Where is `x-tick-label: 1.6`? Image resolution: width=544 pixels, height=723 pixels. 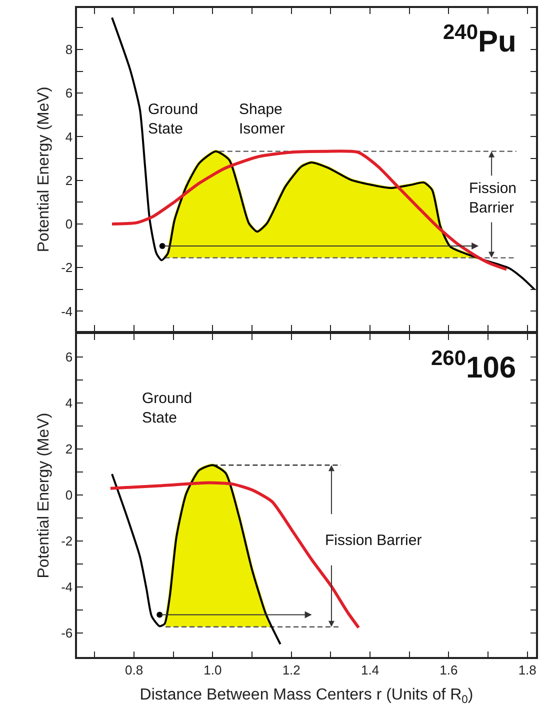 x-tick-label: 1.6 is located at coordinates (449, 670).